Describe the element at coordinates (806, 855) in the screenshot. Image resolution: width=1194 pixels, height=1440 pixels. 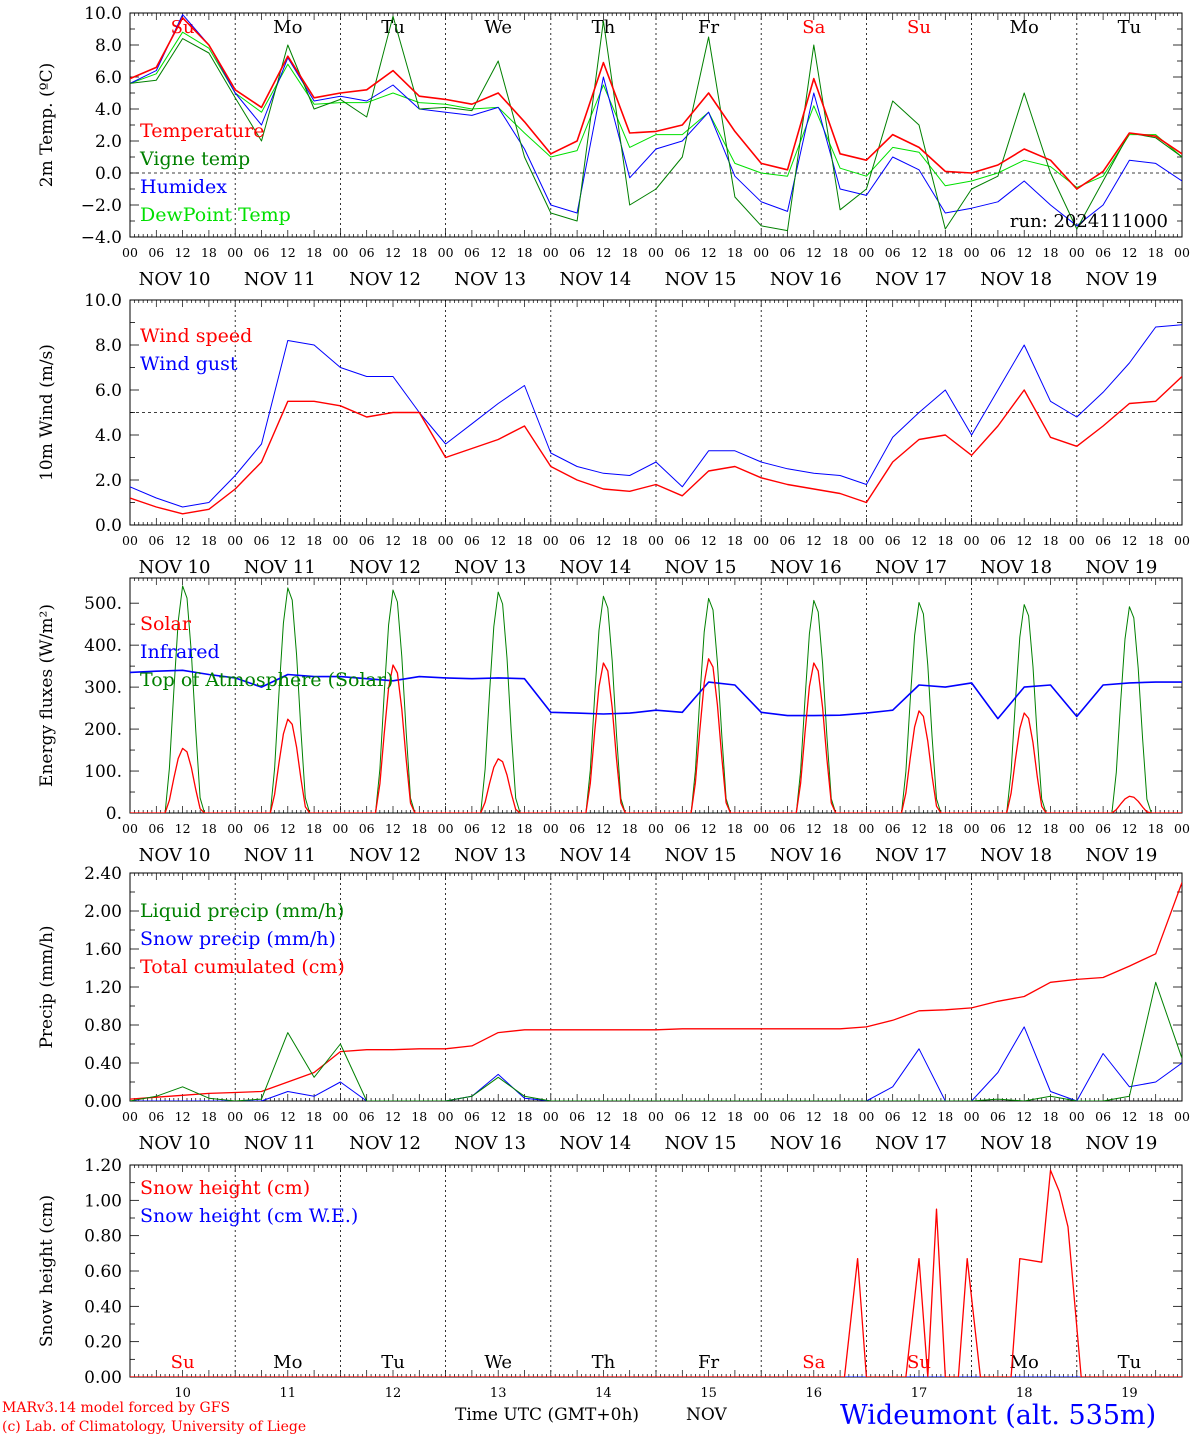
I see `date-label: NOV 16` at that location.